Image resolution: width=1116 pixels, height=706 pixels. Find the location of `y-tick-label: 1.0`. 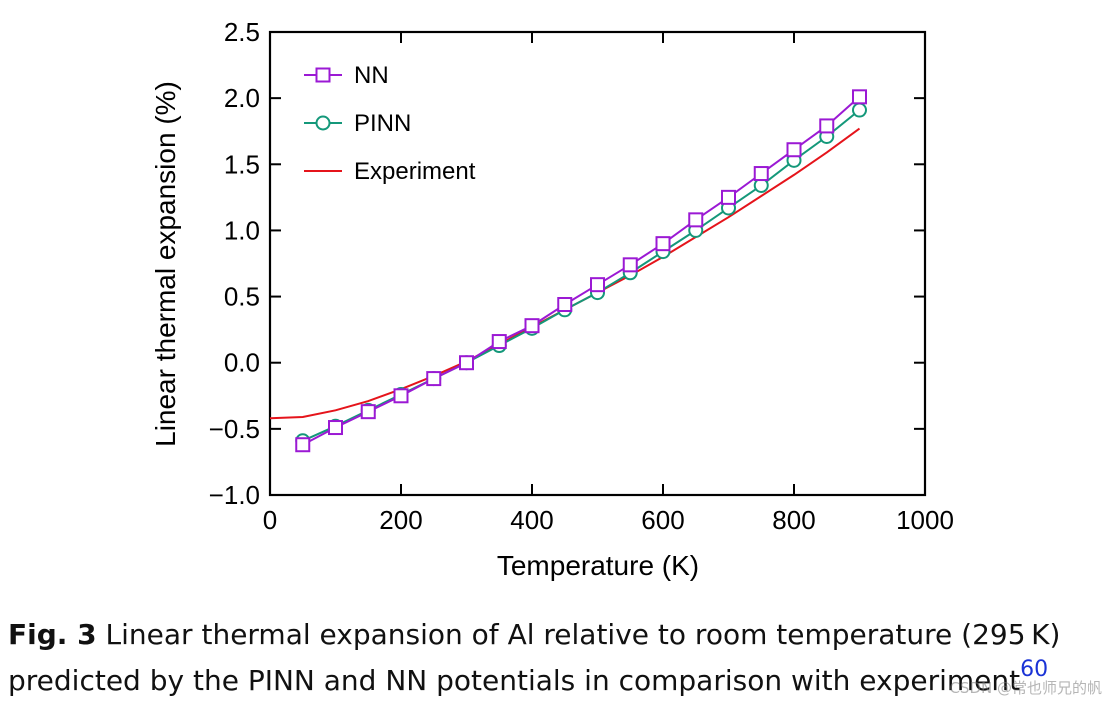

y-tick-label: 1.0 is located at coordinates (242, 230).